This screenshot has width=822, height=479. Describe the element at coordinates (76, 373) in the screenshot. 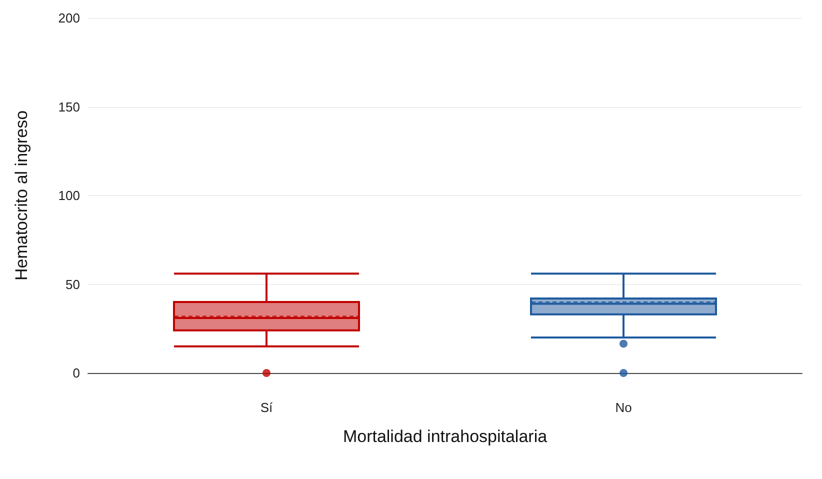

I see `y-tick-label: 0` at that location.